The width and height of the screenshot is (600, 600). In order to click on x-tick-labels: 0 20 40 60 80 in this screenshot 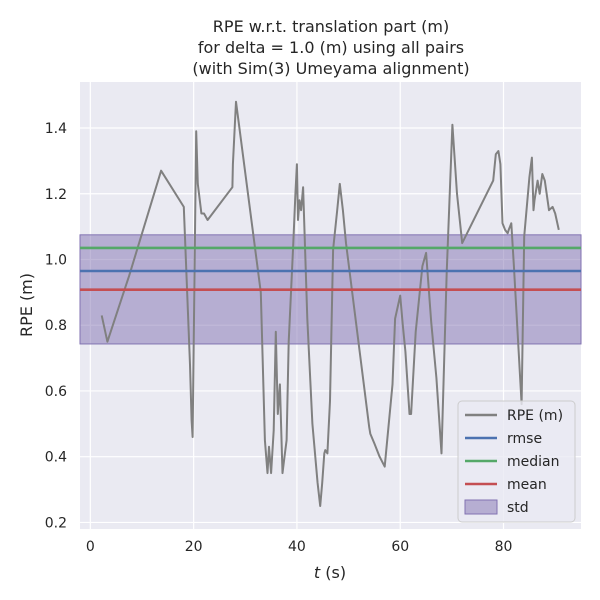, I will do `click(299, 547)`.